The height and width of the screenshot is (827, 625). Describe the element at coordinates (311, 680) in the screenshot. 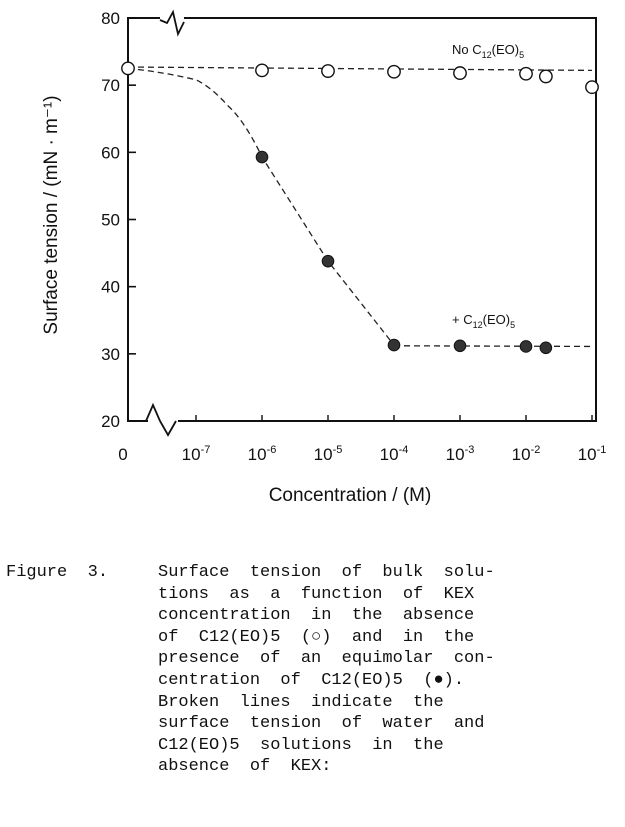

I see `caption-line: centration of C12(EO)5 (●).` at that location.